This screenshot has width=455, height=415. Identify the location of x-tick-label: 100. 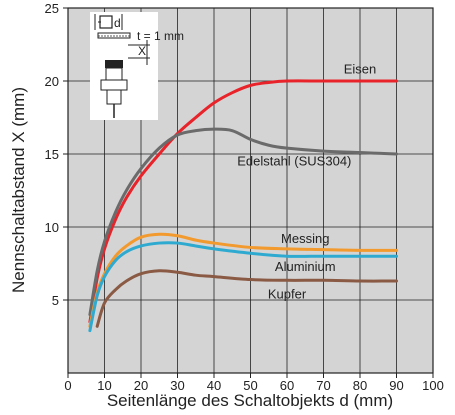
(433, 385).